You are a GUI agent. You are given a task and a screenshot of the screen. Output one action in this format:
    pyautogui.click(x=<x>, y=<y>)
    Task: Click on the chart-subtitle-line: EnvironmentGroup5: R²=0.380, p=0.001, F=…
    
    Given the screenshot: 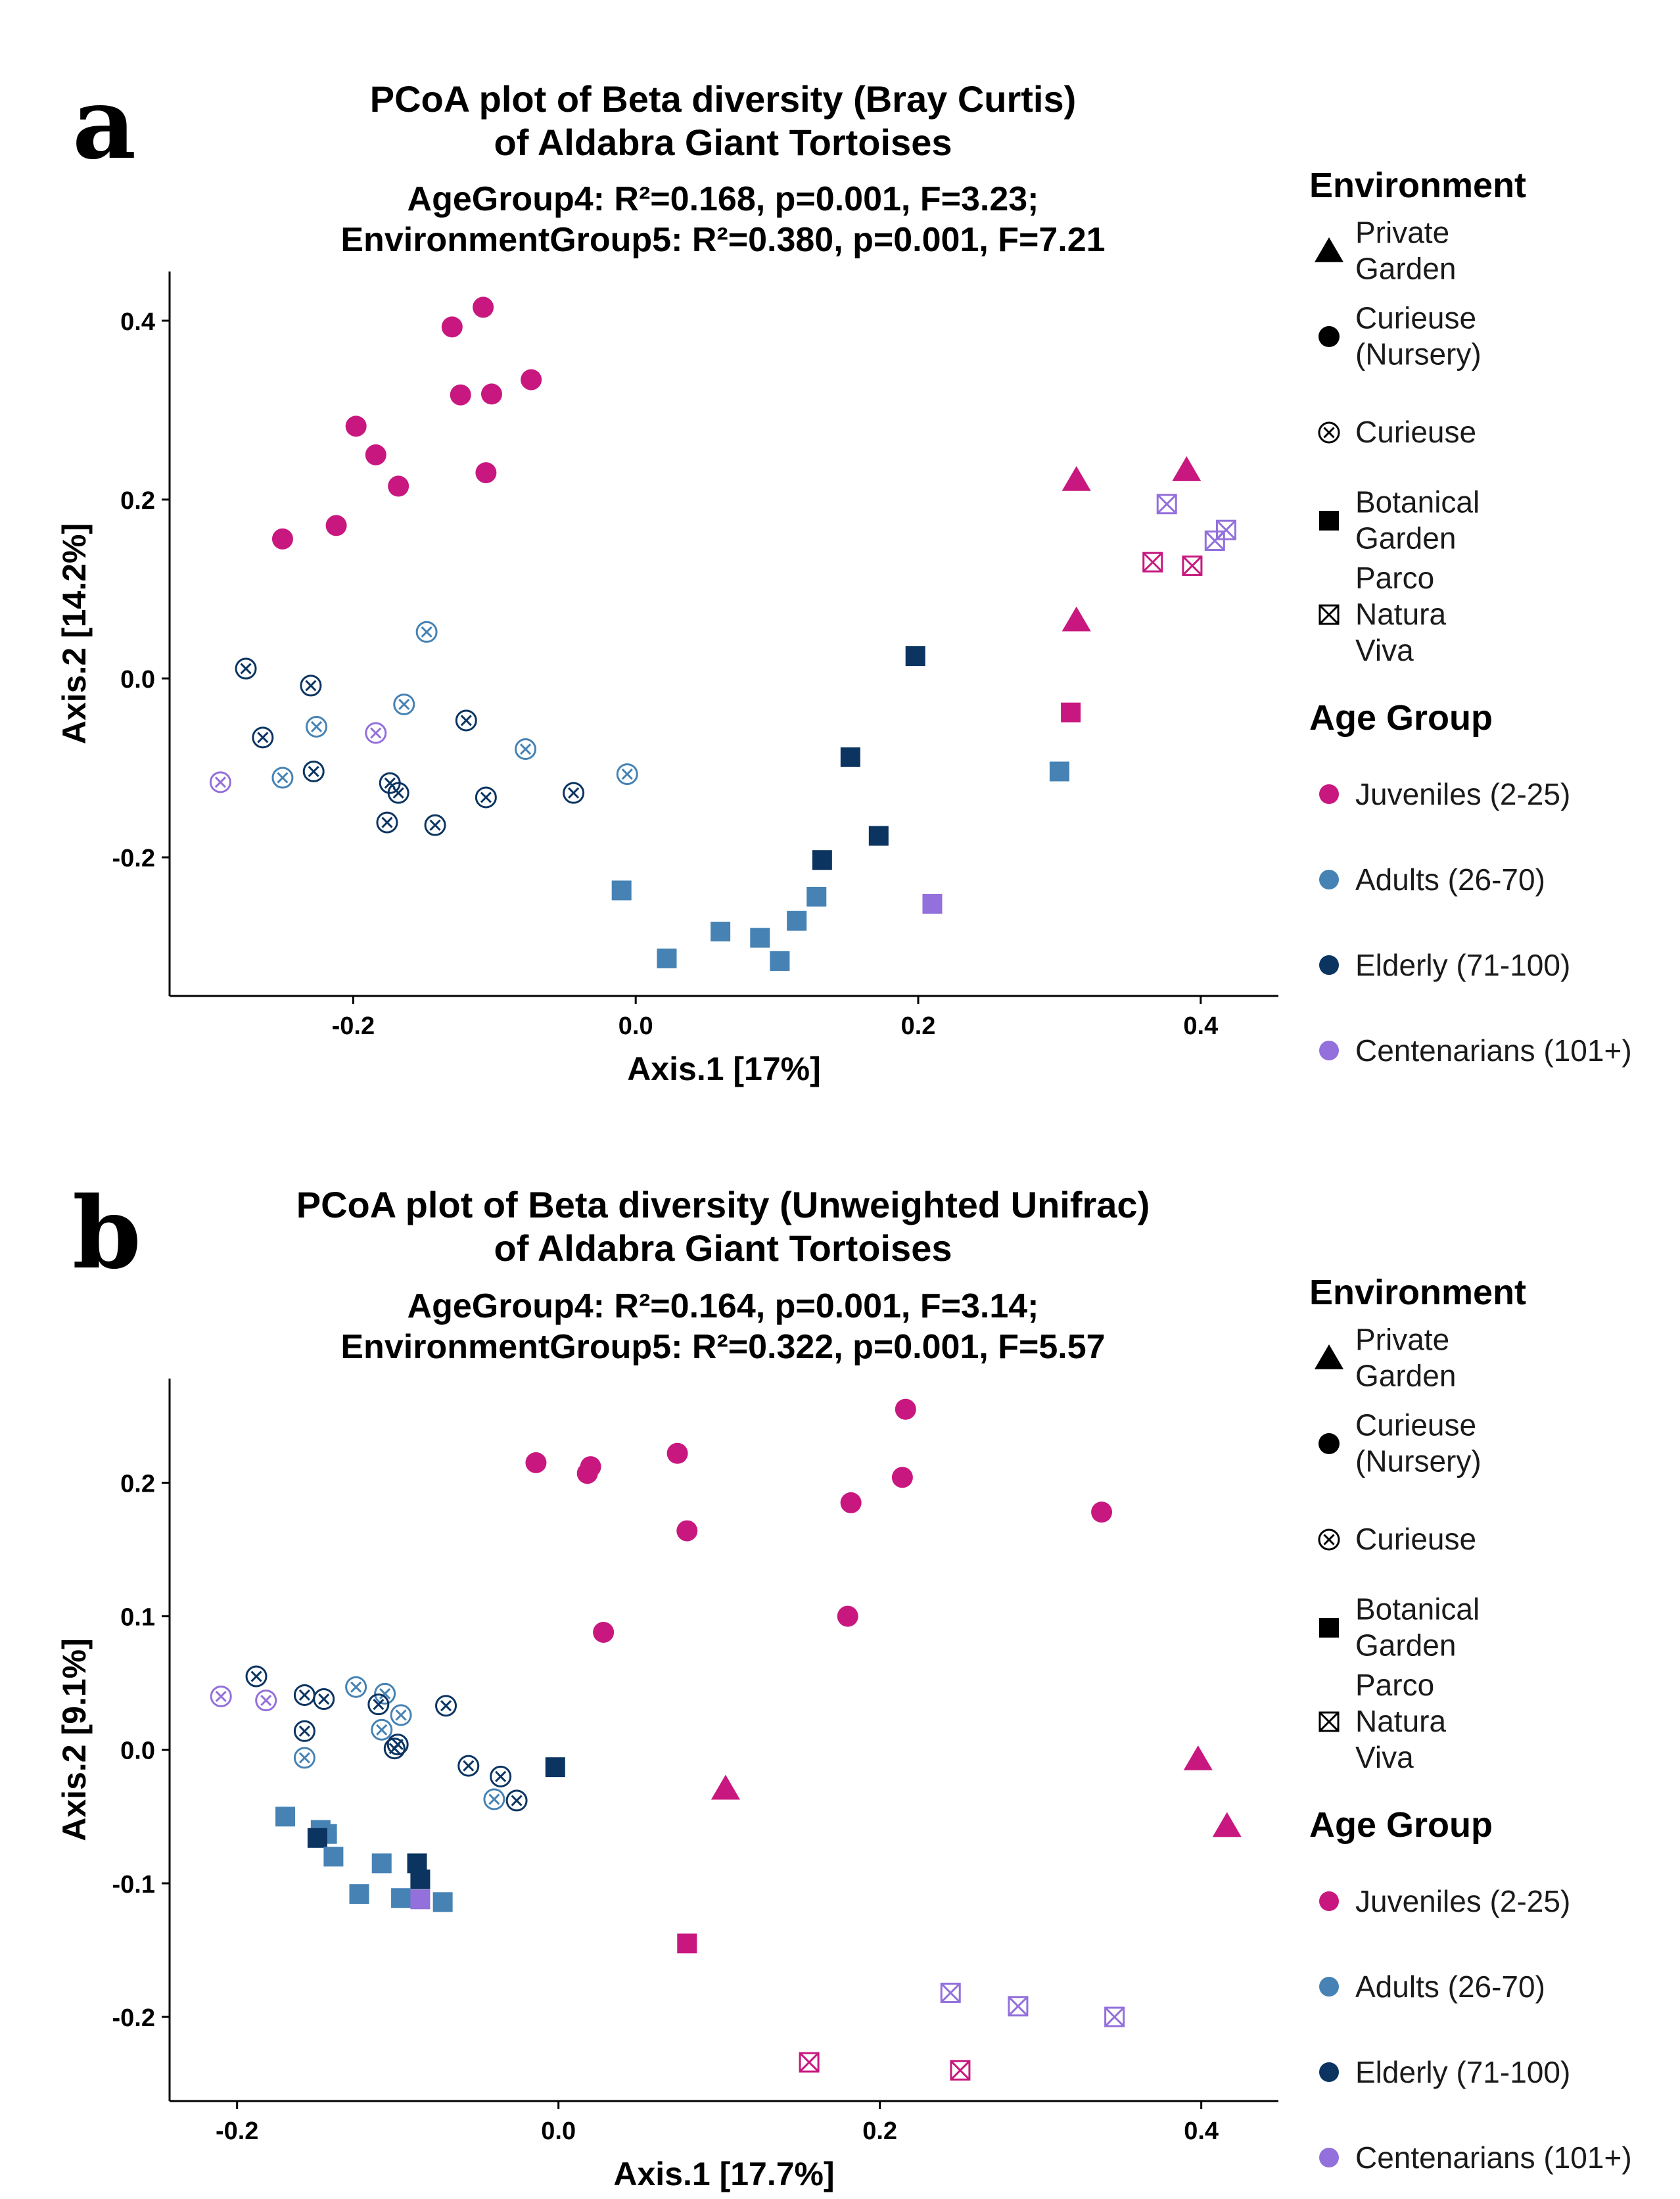 What is the action you would take?
    pyautogui.click(x=723, y=240)
    